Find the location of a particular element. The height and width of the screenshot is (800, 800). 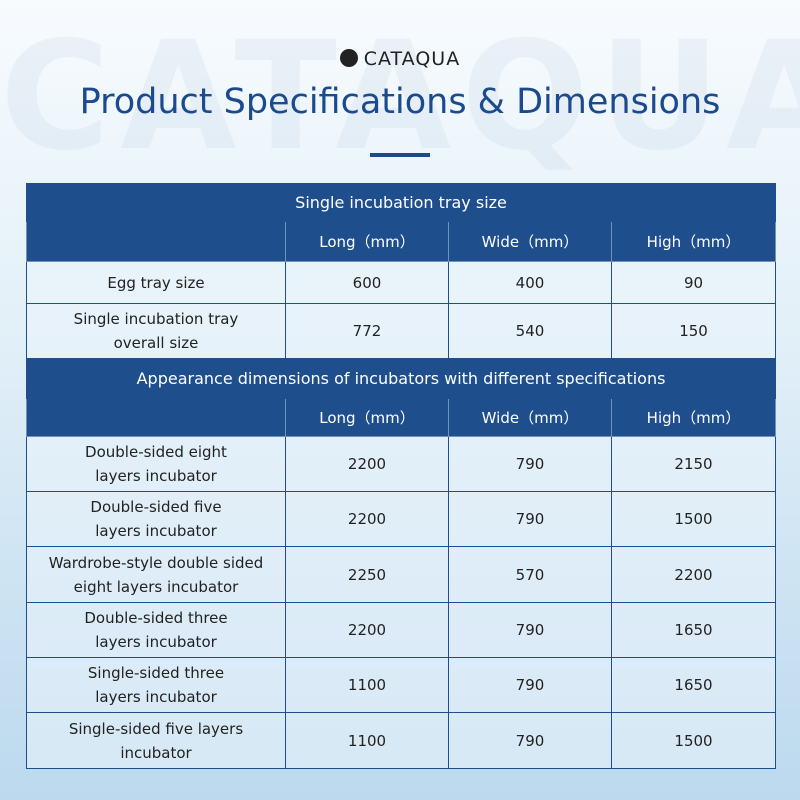

title-underline is located at coordinates (400, 155).